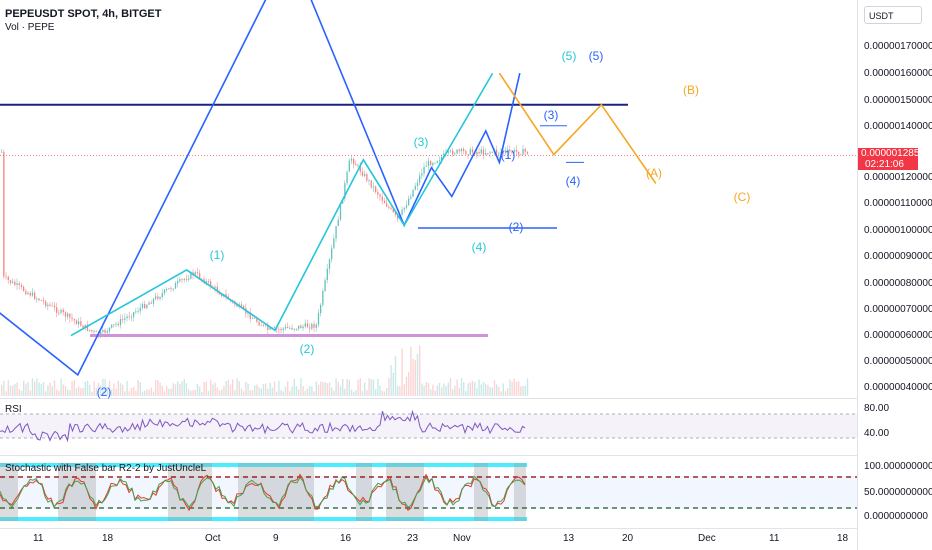 This screenshot has width=932, height=550. What do you see at coordinates (83, 14) in the screenshot?
I see `symbol-title: PEPEUSDT SPOT, 4h, BITGET` at bounding box center [83, 14].